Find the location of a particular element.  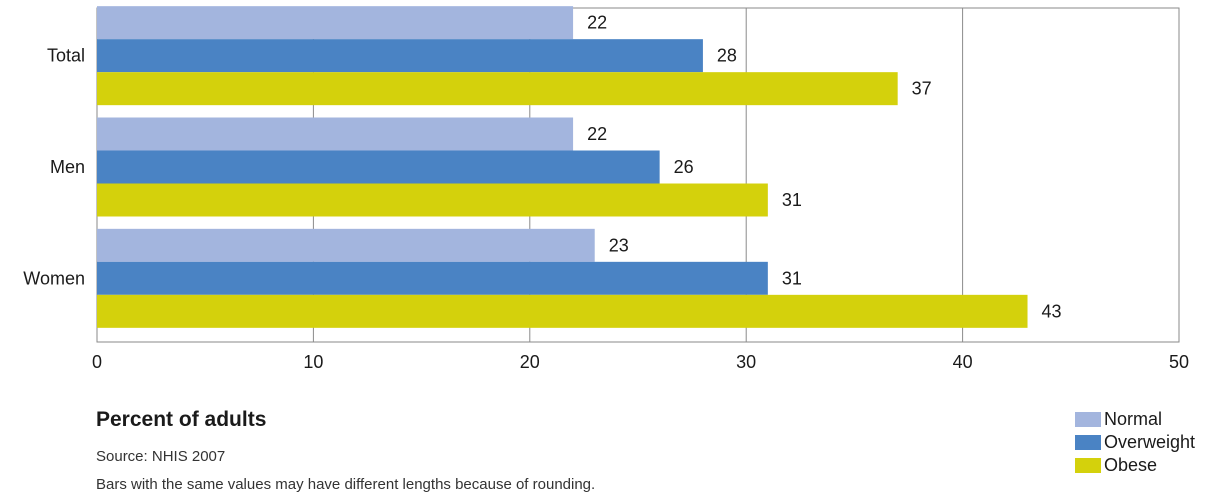

legend-swatch-overweight is located at coordinates (1088, 442).